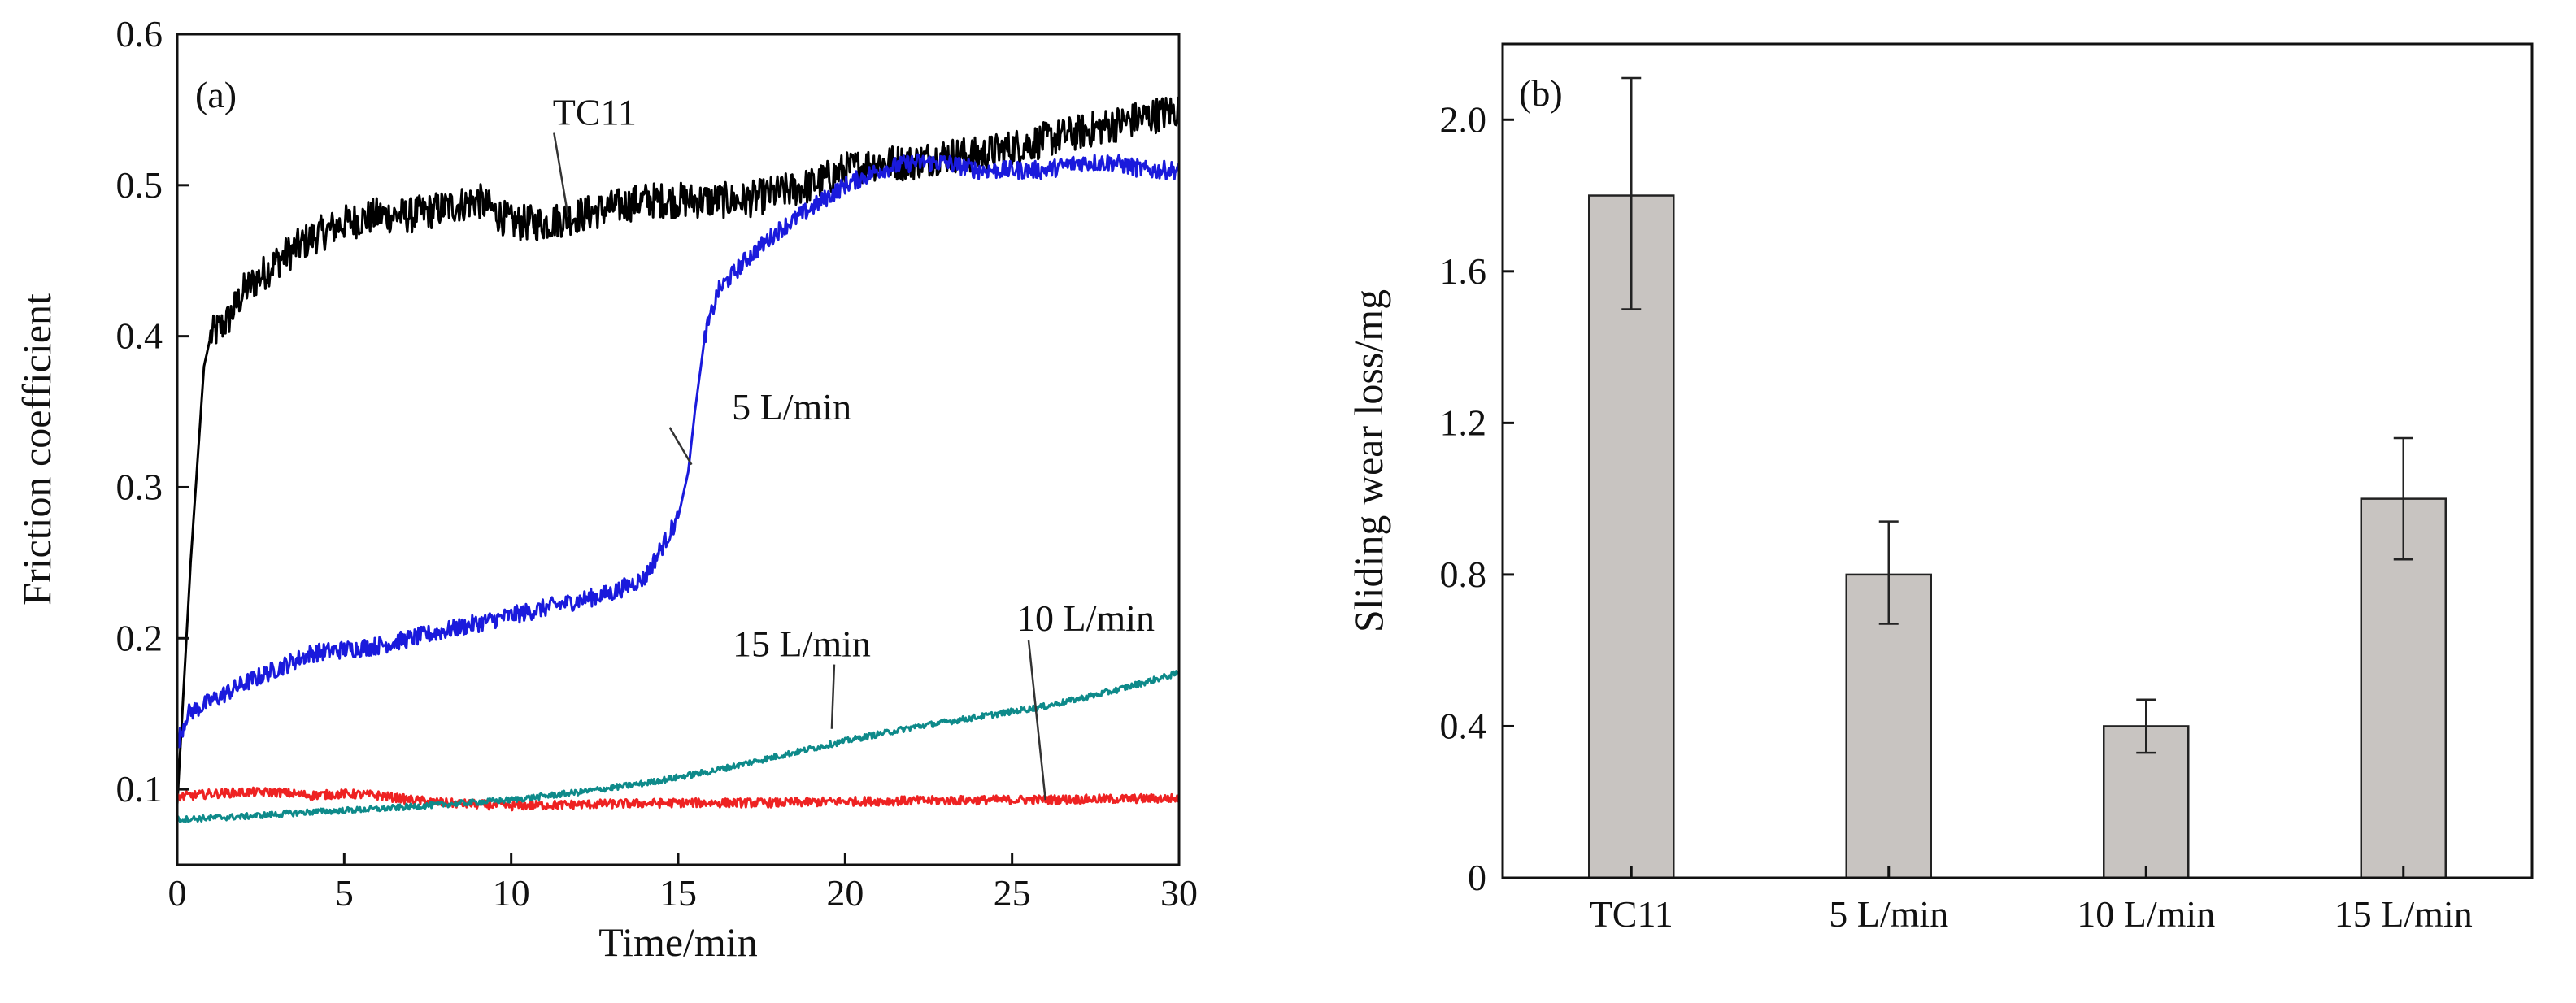 This screenshot has width=2576, height=1003. I want to click on y-tick-label: 0.2, so click(139, 637).